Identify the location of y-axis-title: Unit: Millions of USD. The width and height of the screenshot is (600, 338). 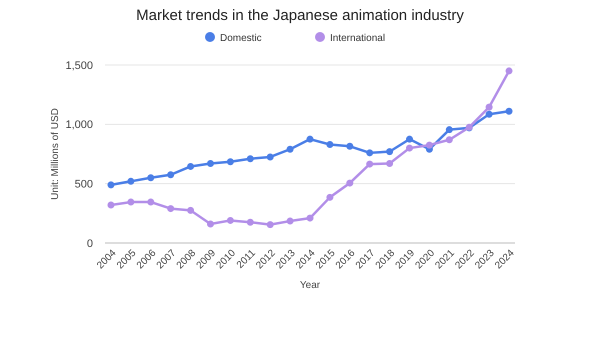
(55, 154).